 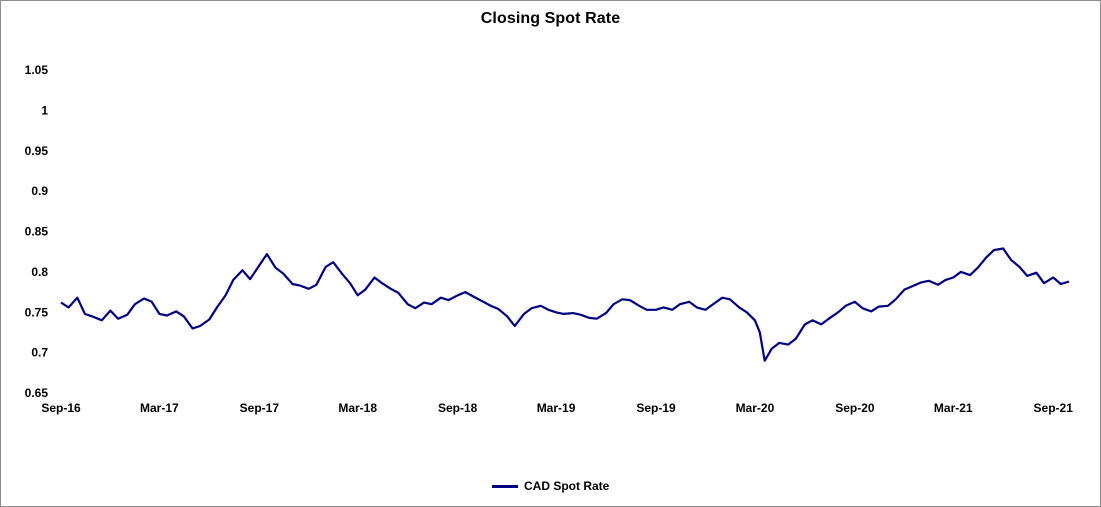 I want to click on x-tick-label: Sep-21, so click(x=1054, y=408).